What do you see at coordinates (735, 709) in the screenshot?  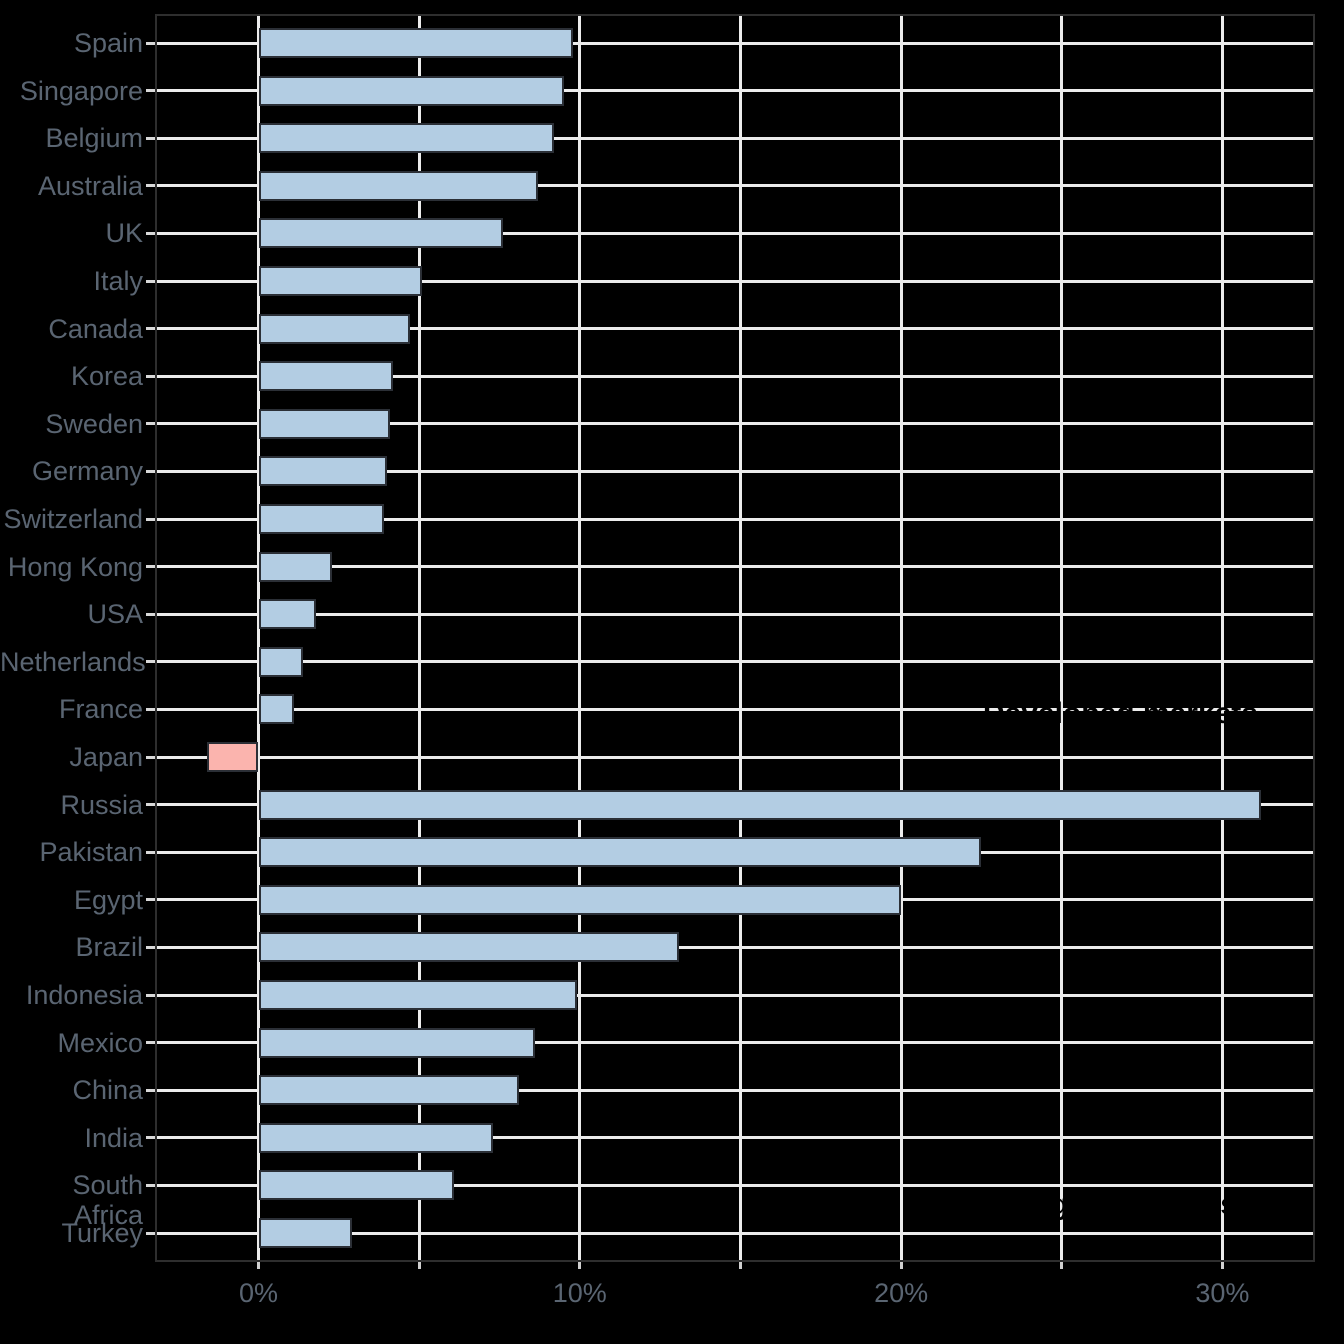 I see `gridline-y-france` at bounding box center [735, 709].